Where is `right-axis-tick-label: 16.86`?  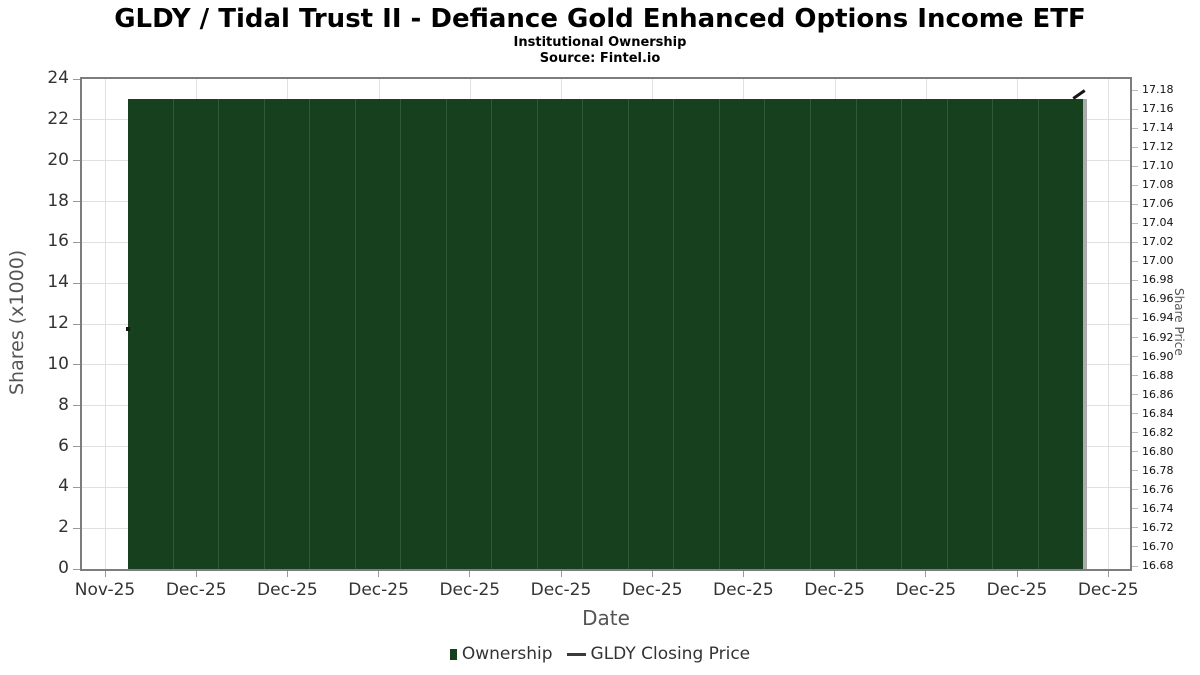
right-axis-tick-label: 16.86 is located at coordinates (1158, 394).